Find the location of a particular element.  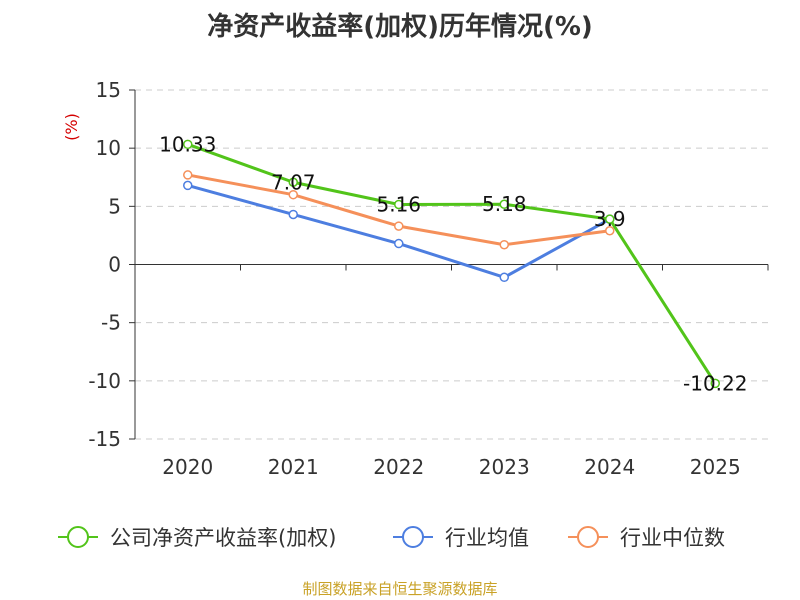

legend-label: 行业均值 is located at coordinates (487, 538).